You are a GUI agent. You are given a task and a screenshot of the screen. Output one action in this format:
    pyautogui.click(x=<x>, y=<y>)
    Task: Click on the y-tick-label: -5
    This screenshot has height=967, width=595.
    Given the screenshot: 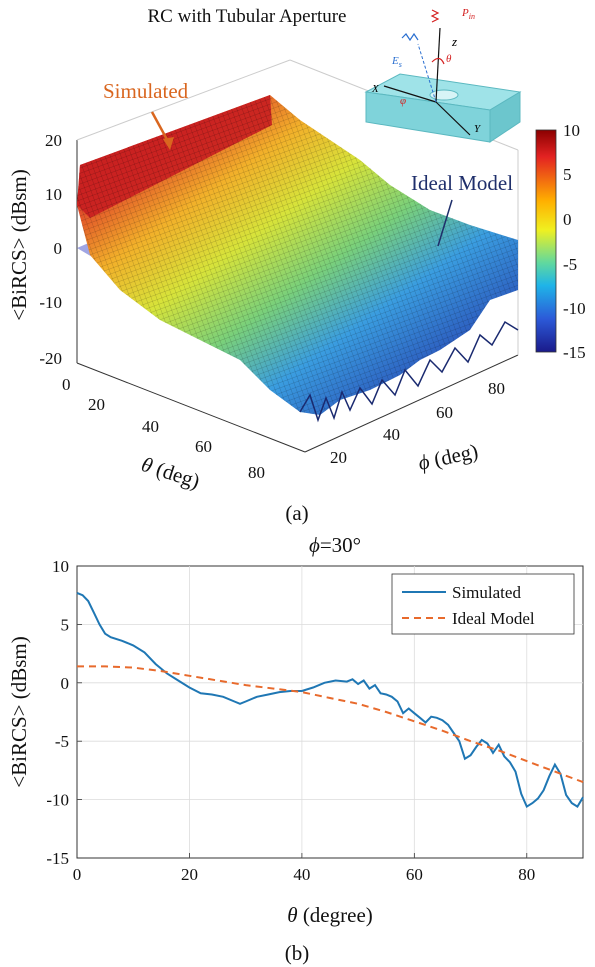 What is the action you would take?
    pyautogui.click(x=62, y=741)
    